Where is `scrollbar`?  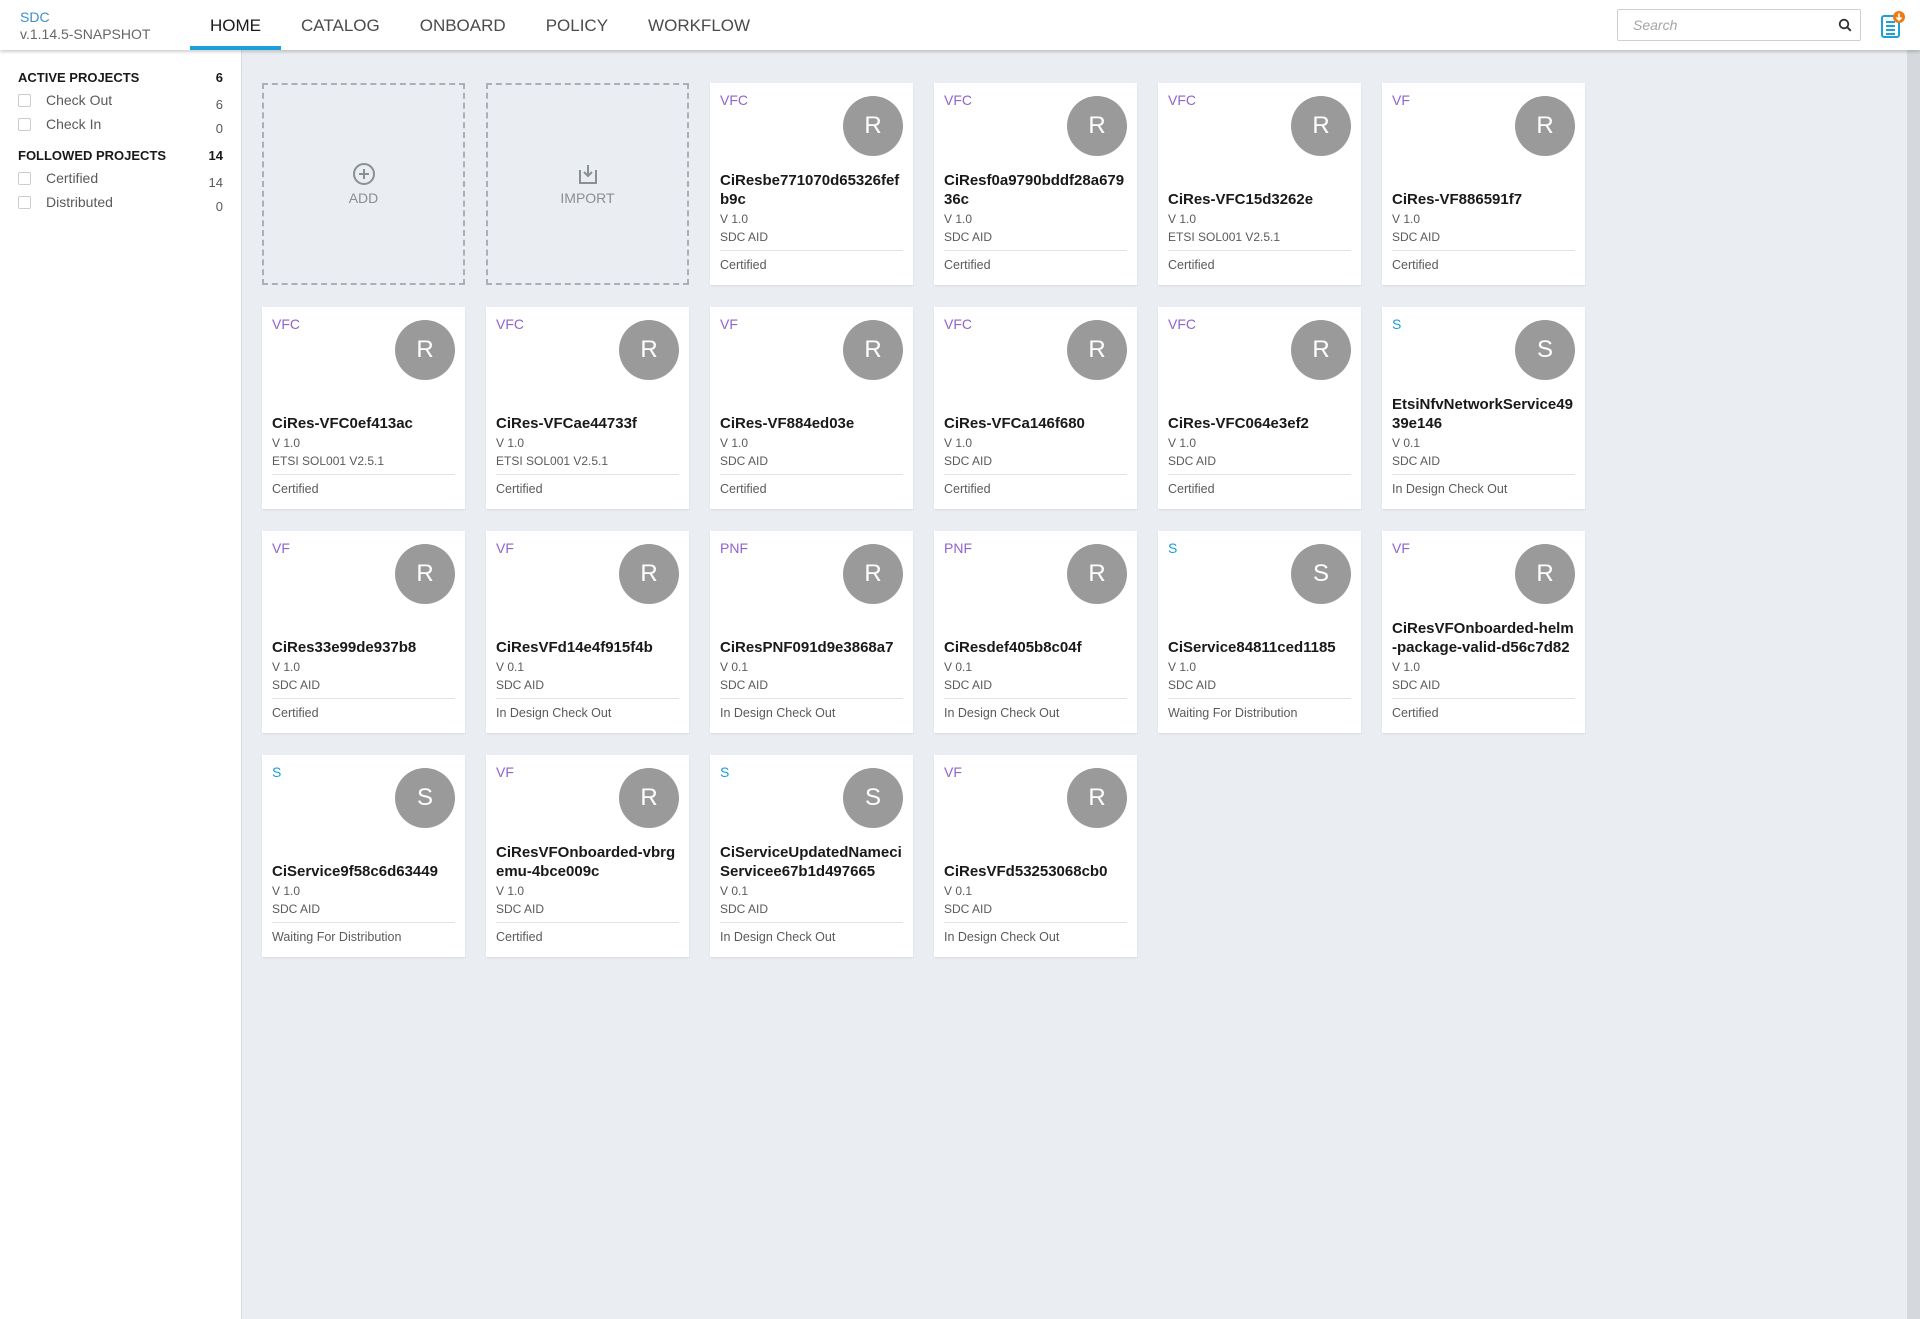 scrollbar is located at coordinates (1913, 684).